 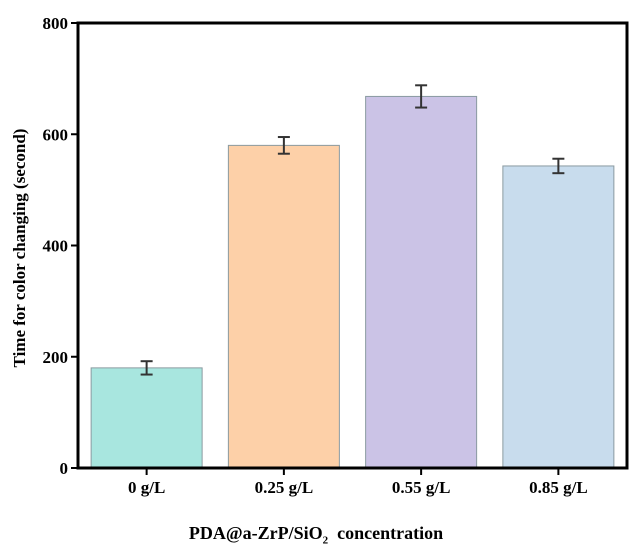 What do you see at coordinates (146, 487) in the screenshot?
I see `x-tick-label: 0 g/L` at bounding box center [146, 487].